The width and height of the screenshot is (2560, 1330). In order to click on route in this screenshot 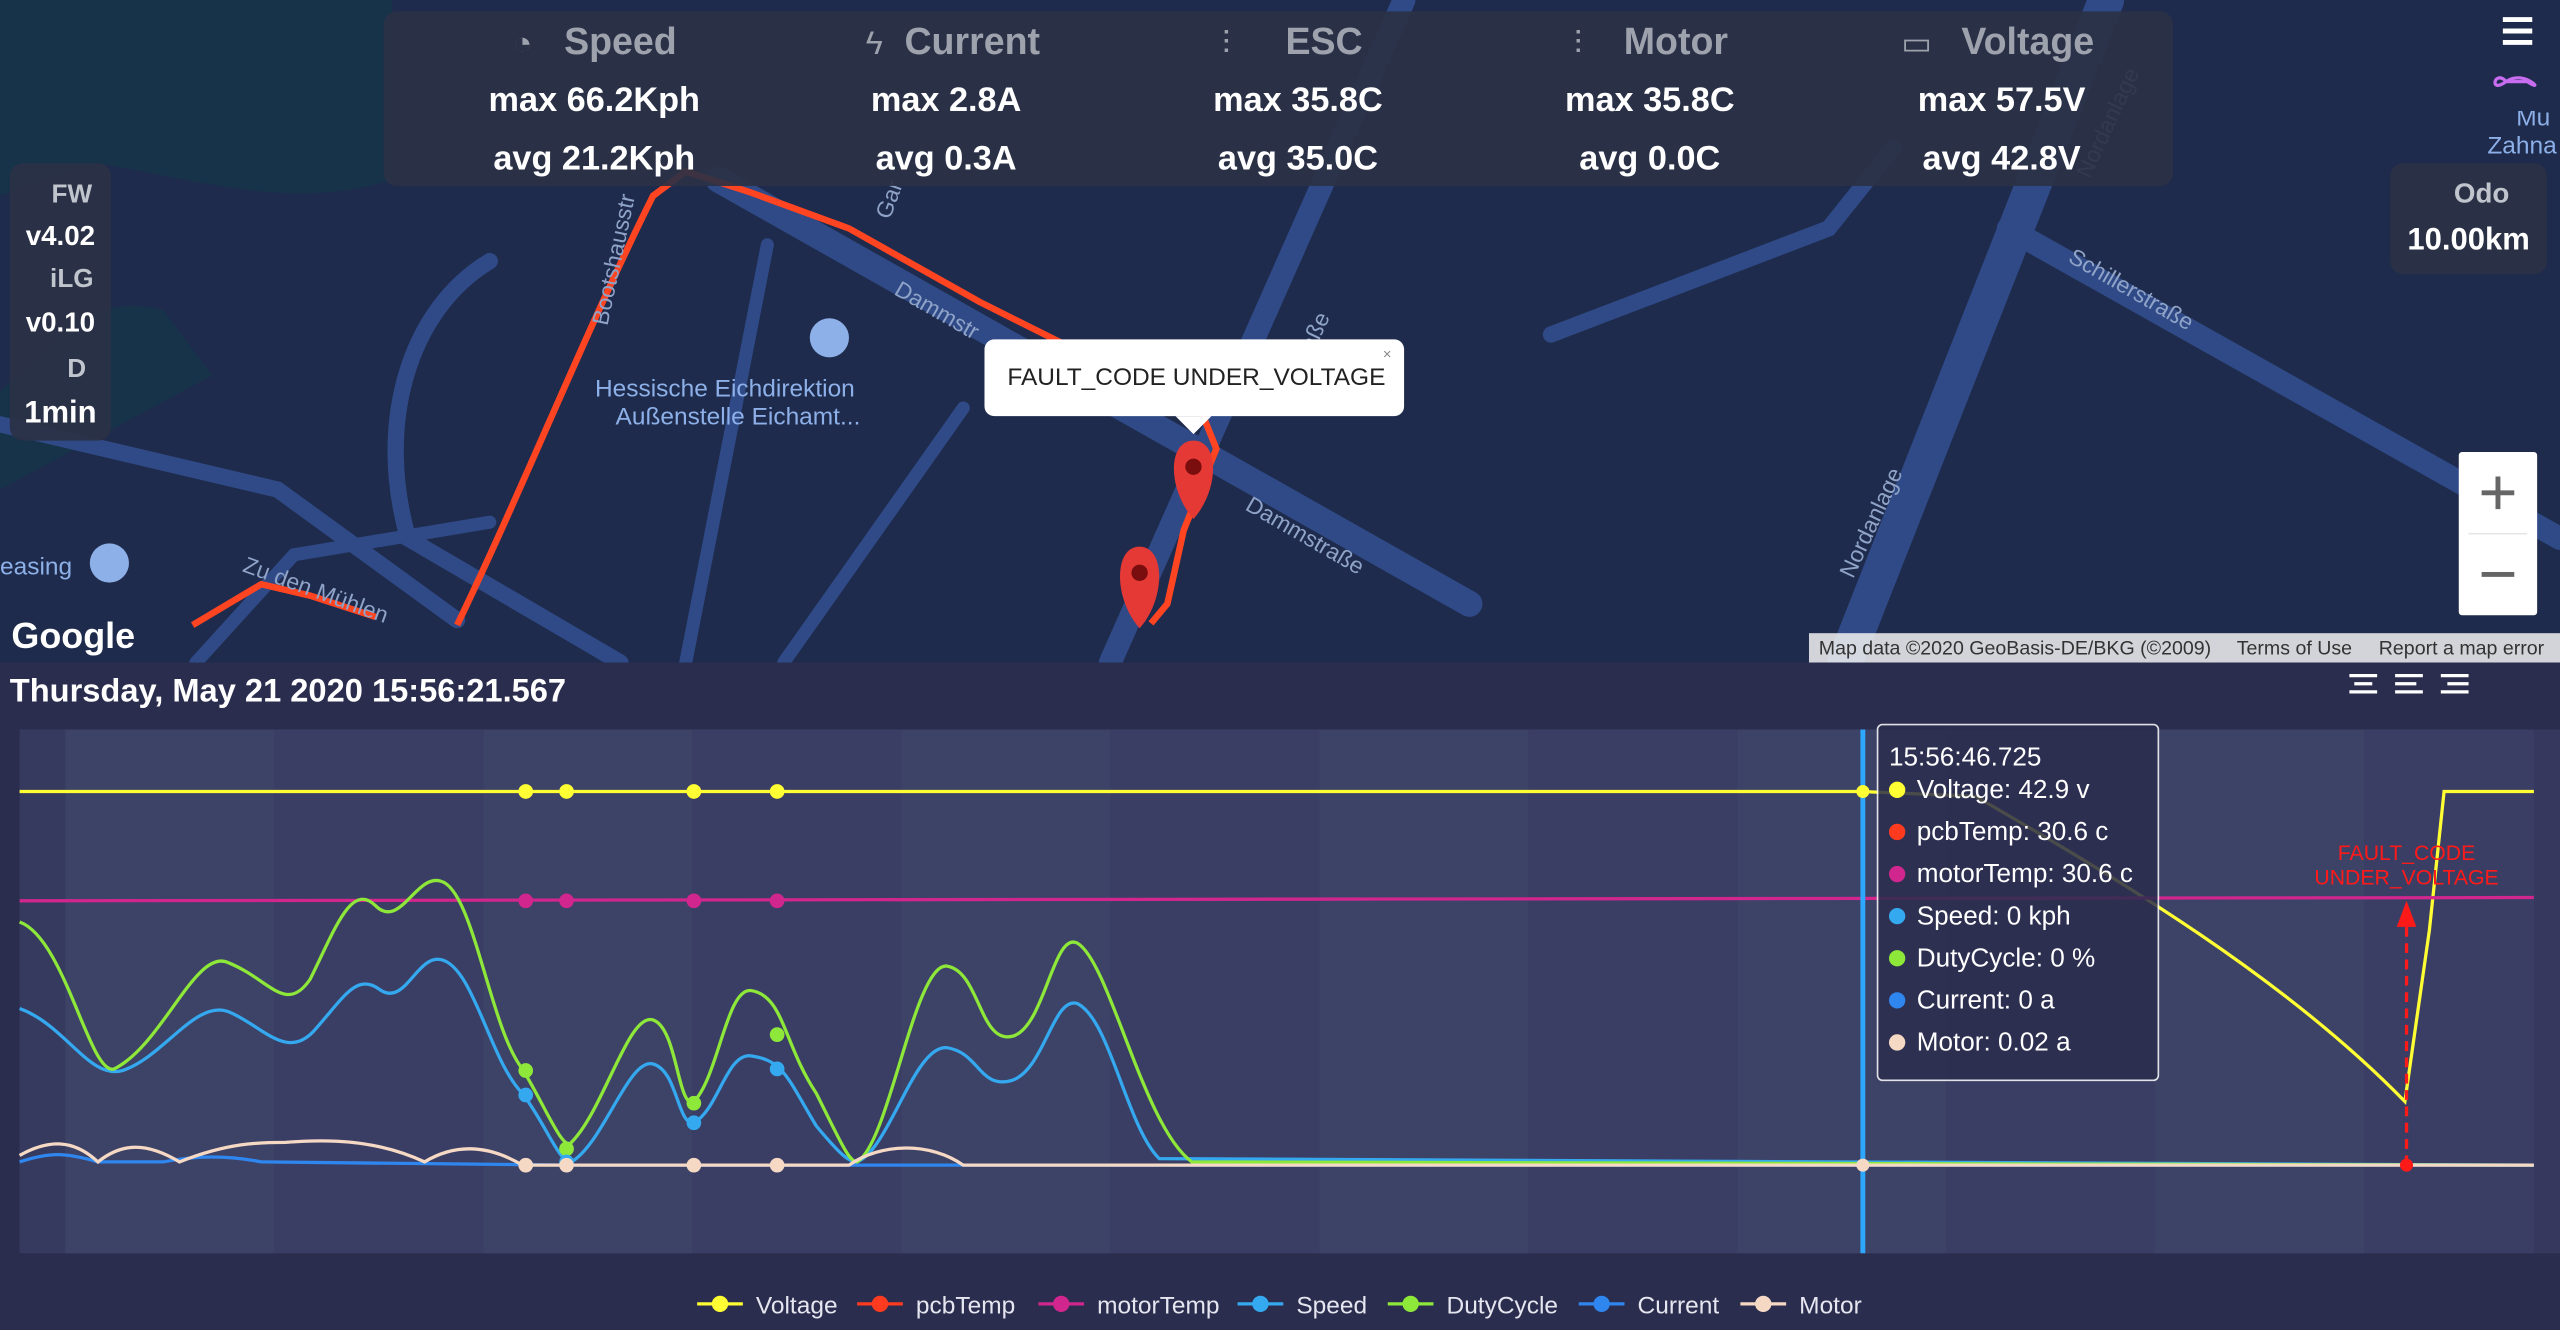, I will do `click(705, 397)`.